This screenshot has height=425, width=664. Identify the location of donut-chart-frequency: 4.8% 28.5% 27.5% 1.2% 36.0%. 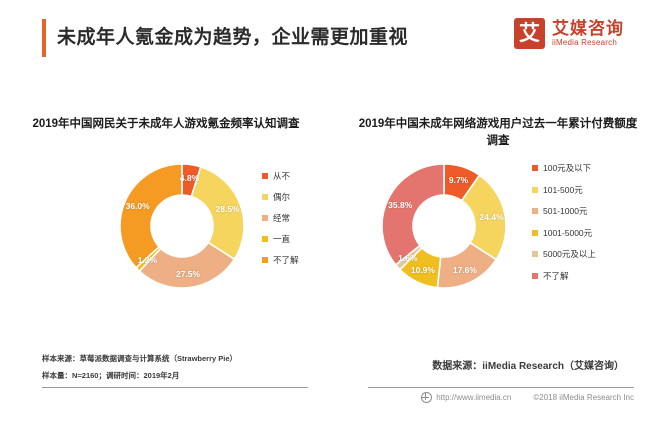
(182, 226).